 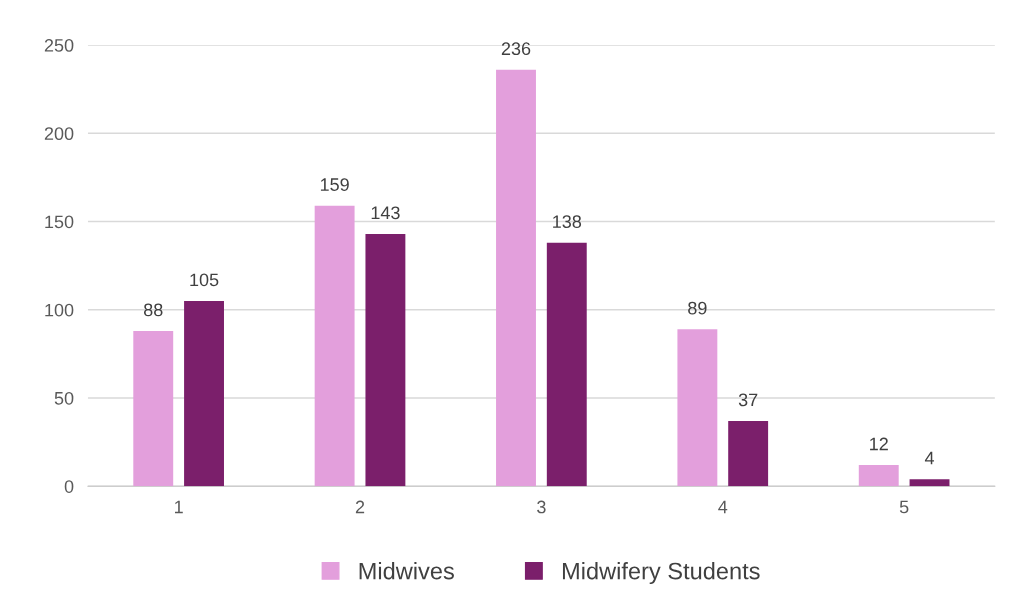 I want to click on y-tick-label: 250, so click(x=59, y=45).